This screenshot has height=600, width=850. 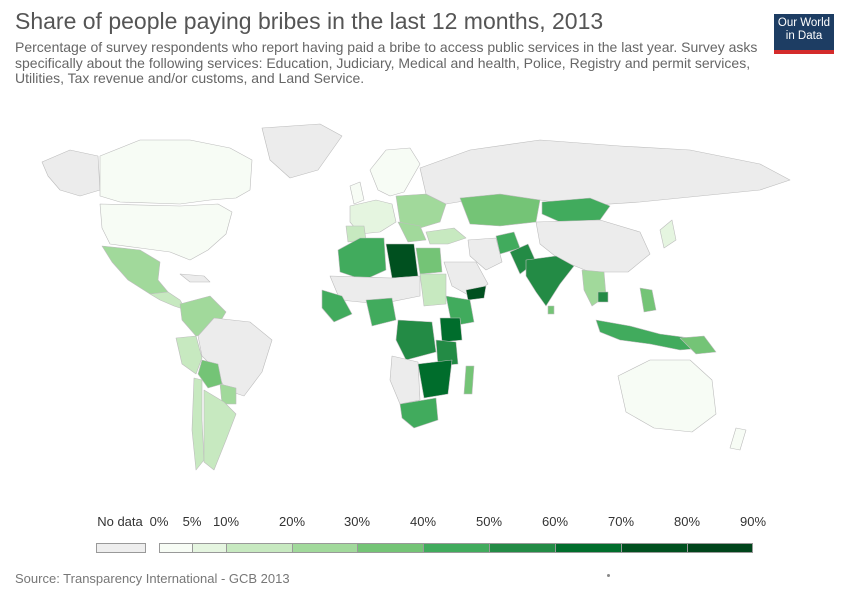 What do you see at coordinates (395, 172) in the screenshot?
I see `region-scandinavia` at bounding box center [395, 172].